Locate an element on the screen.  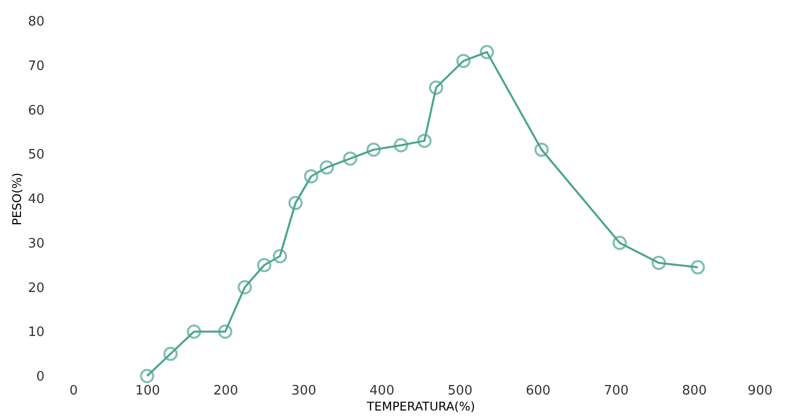
x-tick-label: 400 is located at coordinates (382, 391).